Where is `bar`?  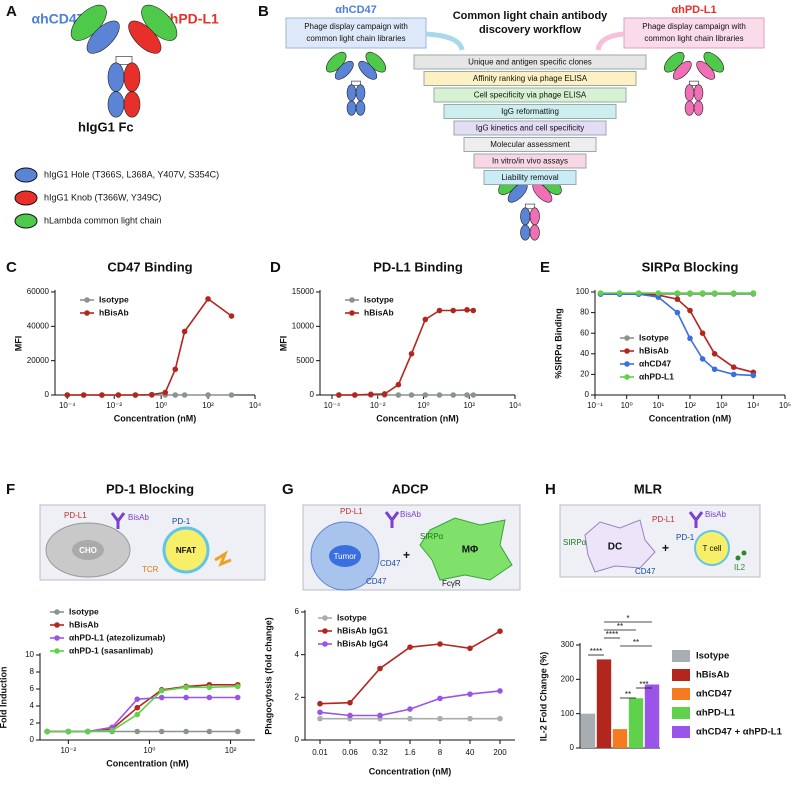 bar is located at coordinates (636, 723).